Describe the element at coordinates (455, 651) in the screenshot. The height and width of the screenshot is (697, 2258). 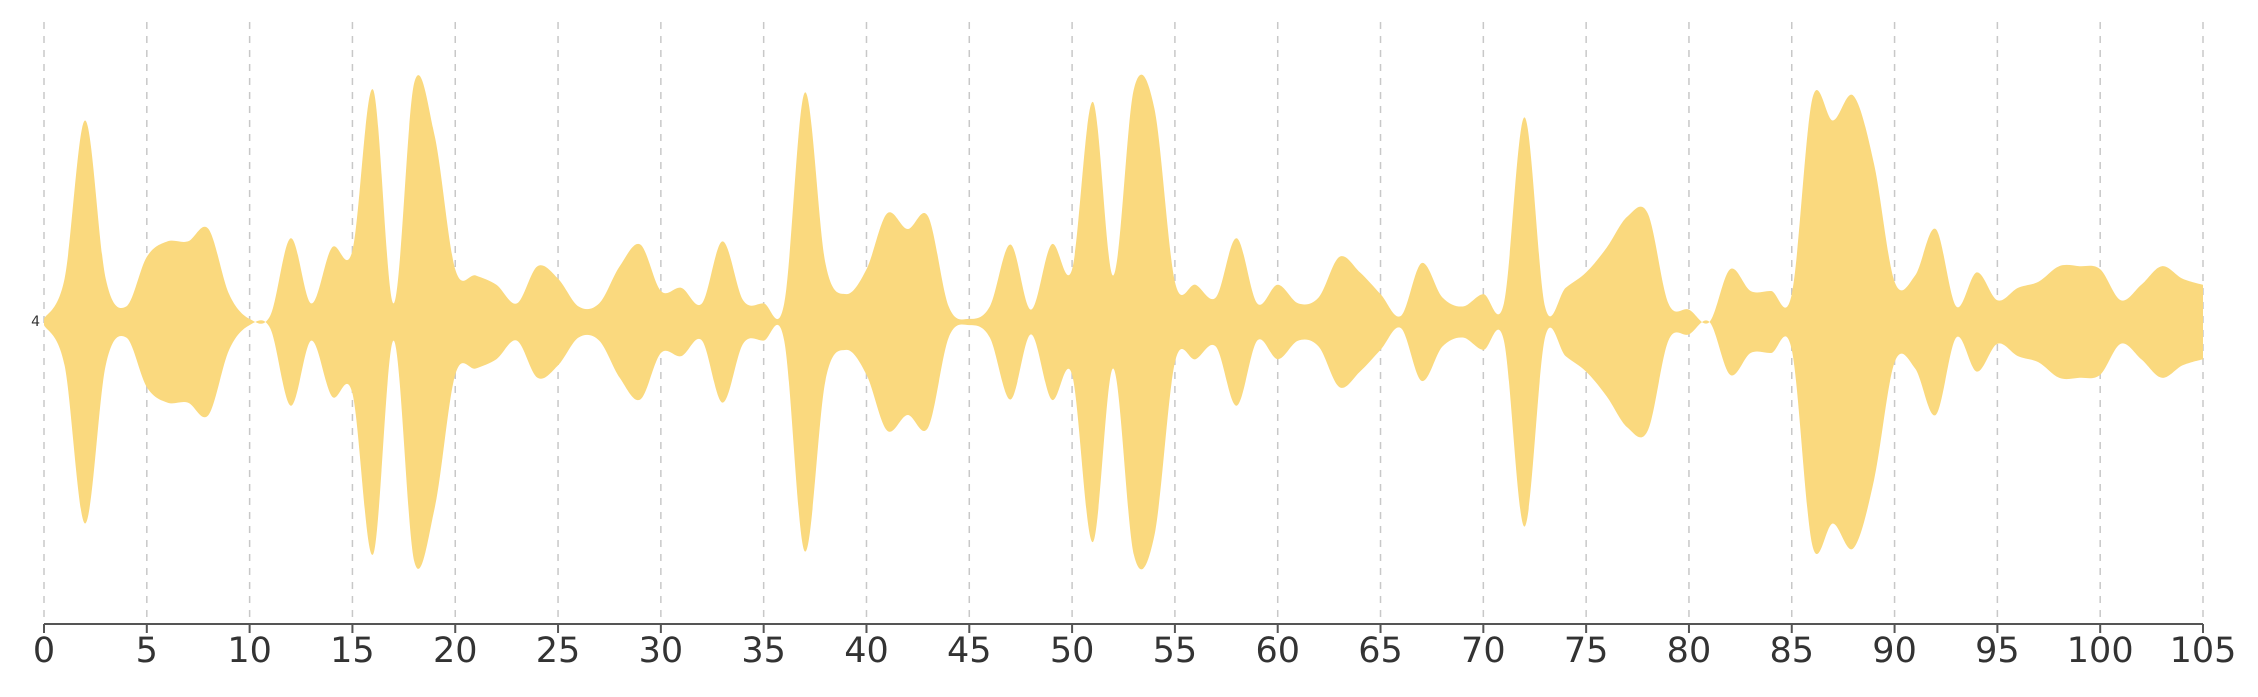
I see `x-tick-label: 20` at that location.